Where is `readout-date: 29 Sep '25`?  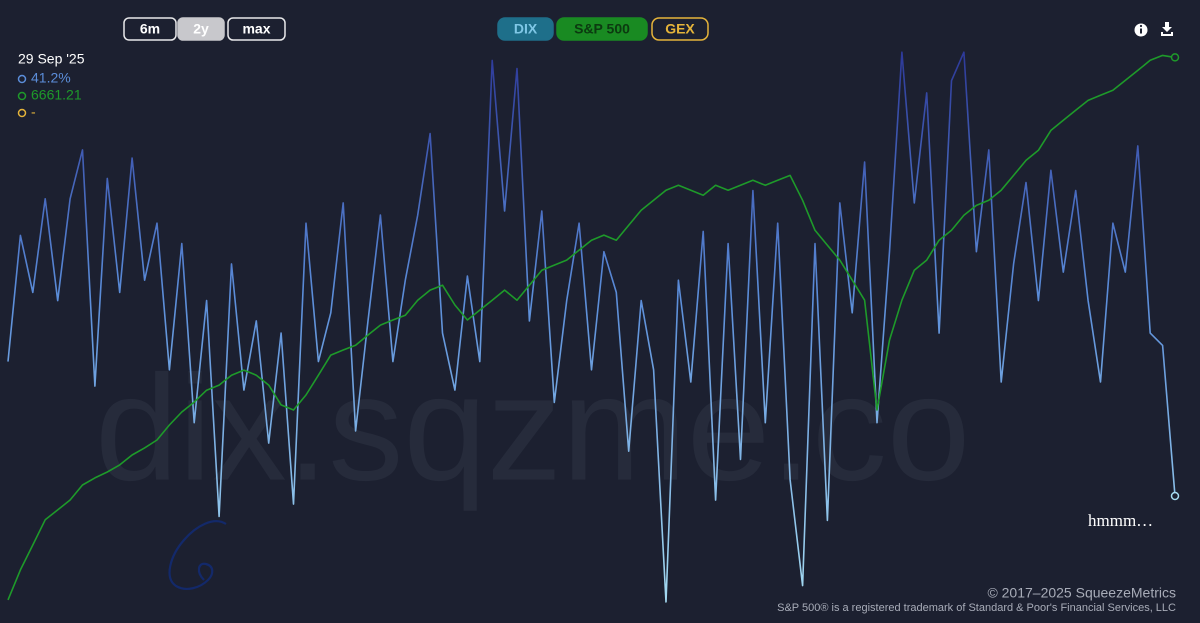
readout-date: 29 Sep '25 is located at coordinates (51, 59).